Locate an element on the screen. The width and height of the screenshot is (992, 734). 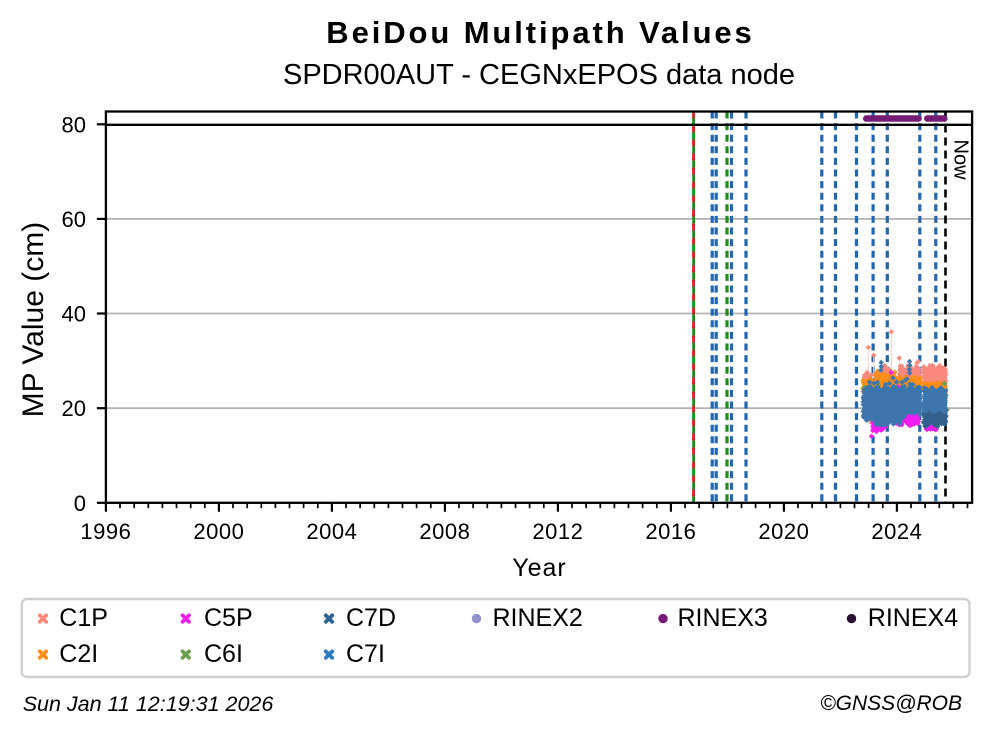
svg-text: 1996 is located at coordinates (105, 531).